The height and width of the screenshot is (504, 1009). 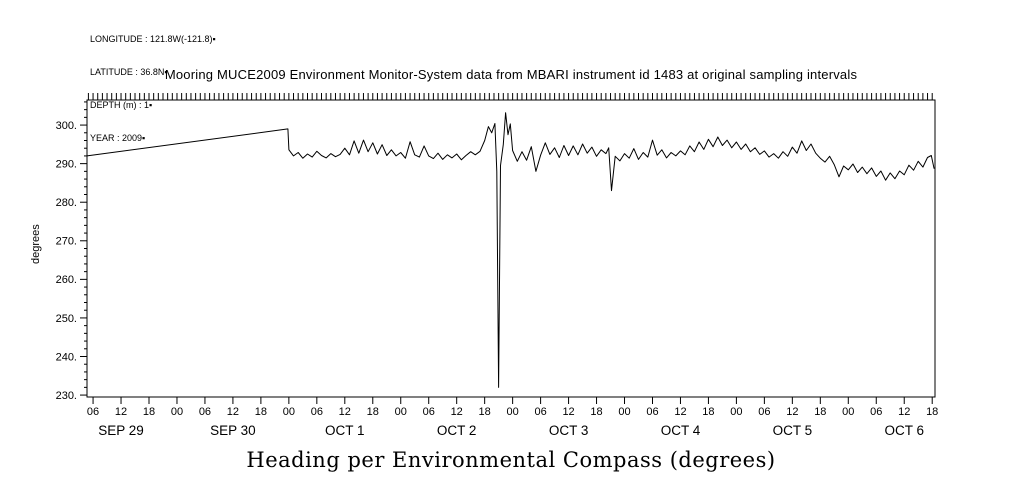 I want to click on y-tick-label: 290., so click(x=66, y=164).